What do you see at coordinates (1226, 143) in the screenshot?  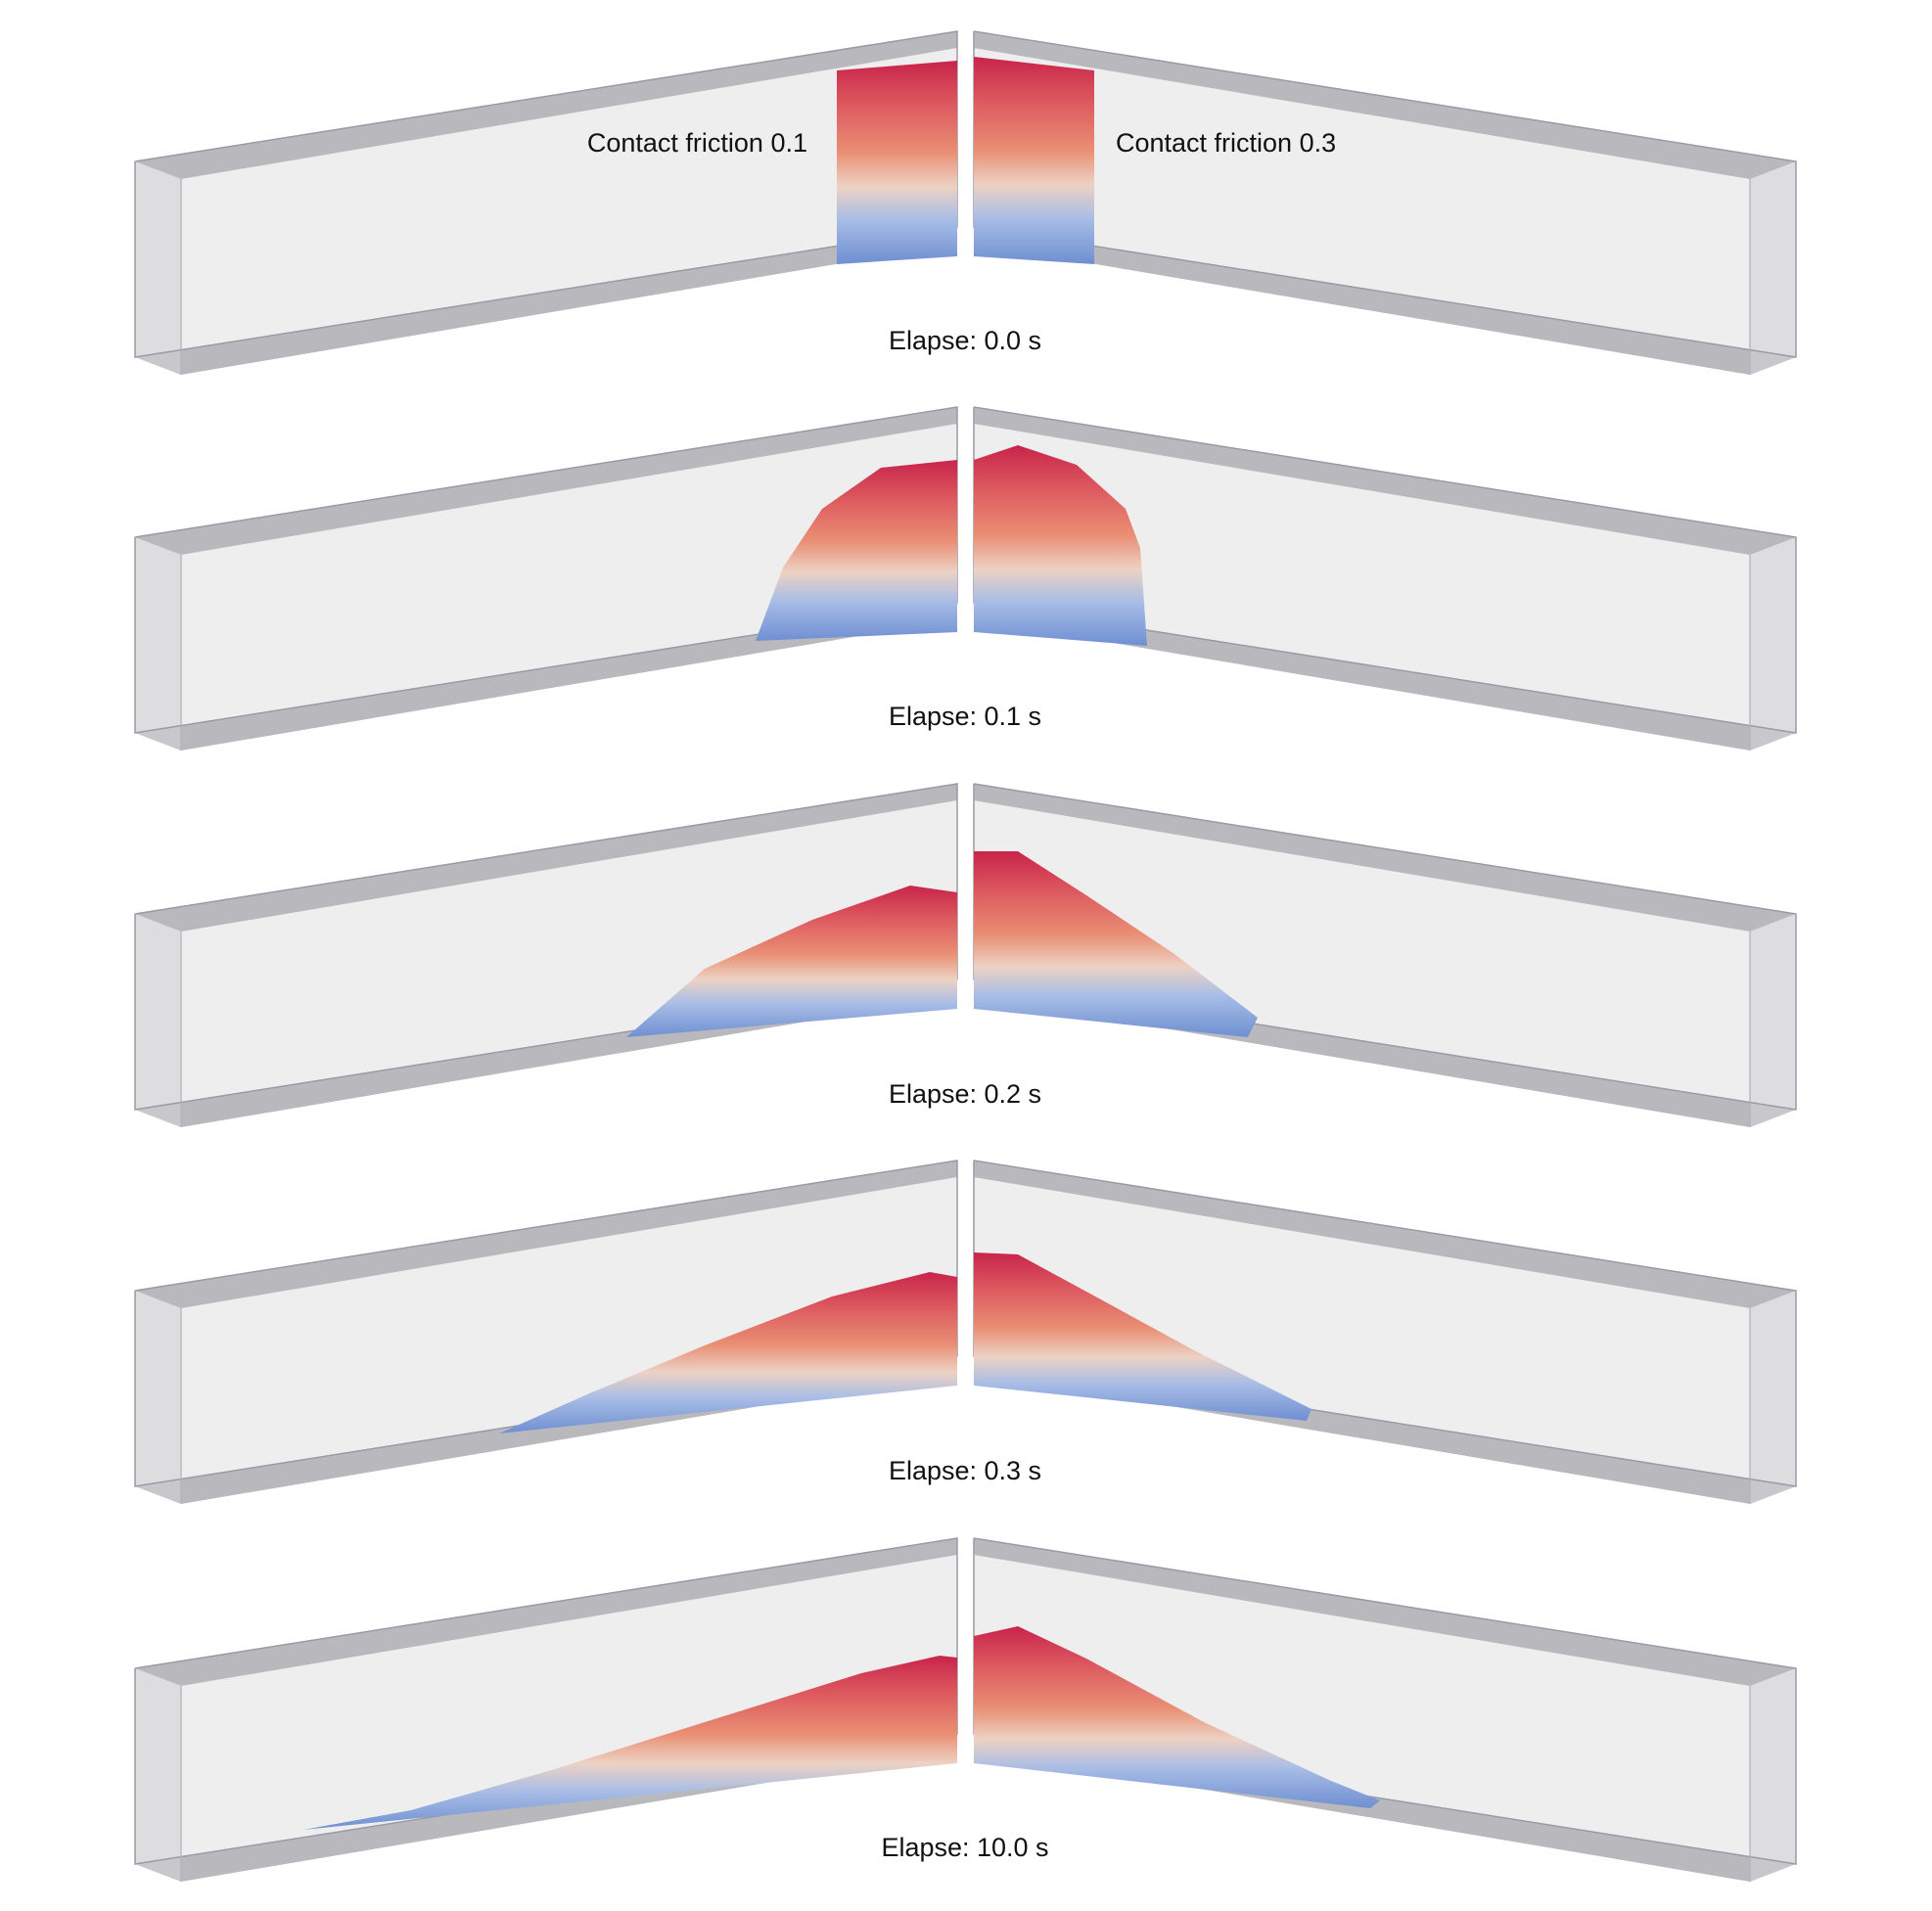 I see `right-friction-label: Contact friction 0.3` at bounding box center [1226, 143].